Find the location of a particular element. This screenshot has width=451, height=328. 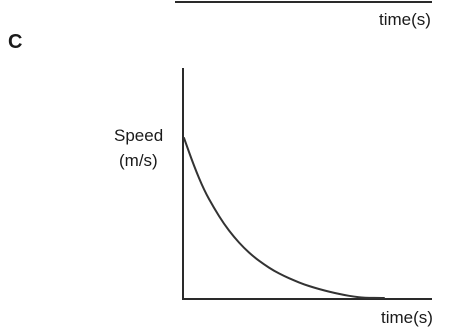

y-axis-label-line2: (m/s) is located at coordinates (138, 160).